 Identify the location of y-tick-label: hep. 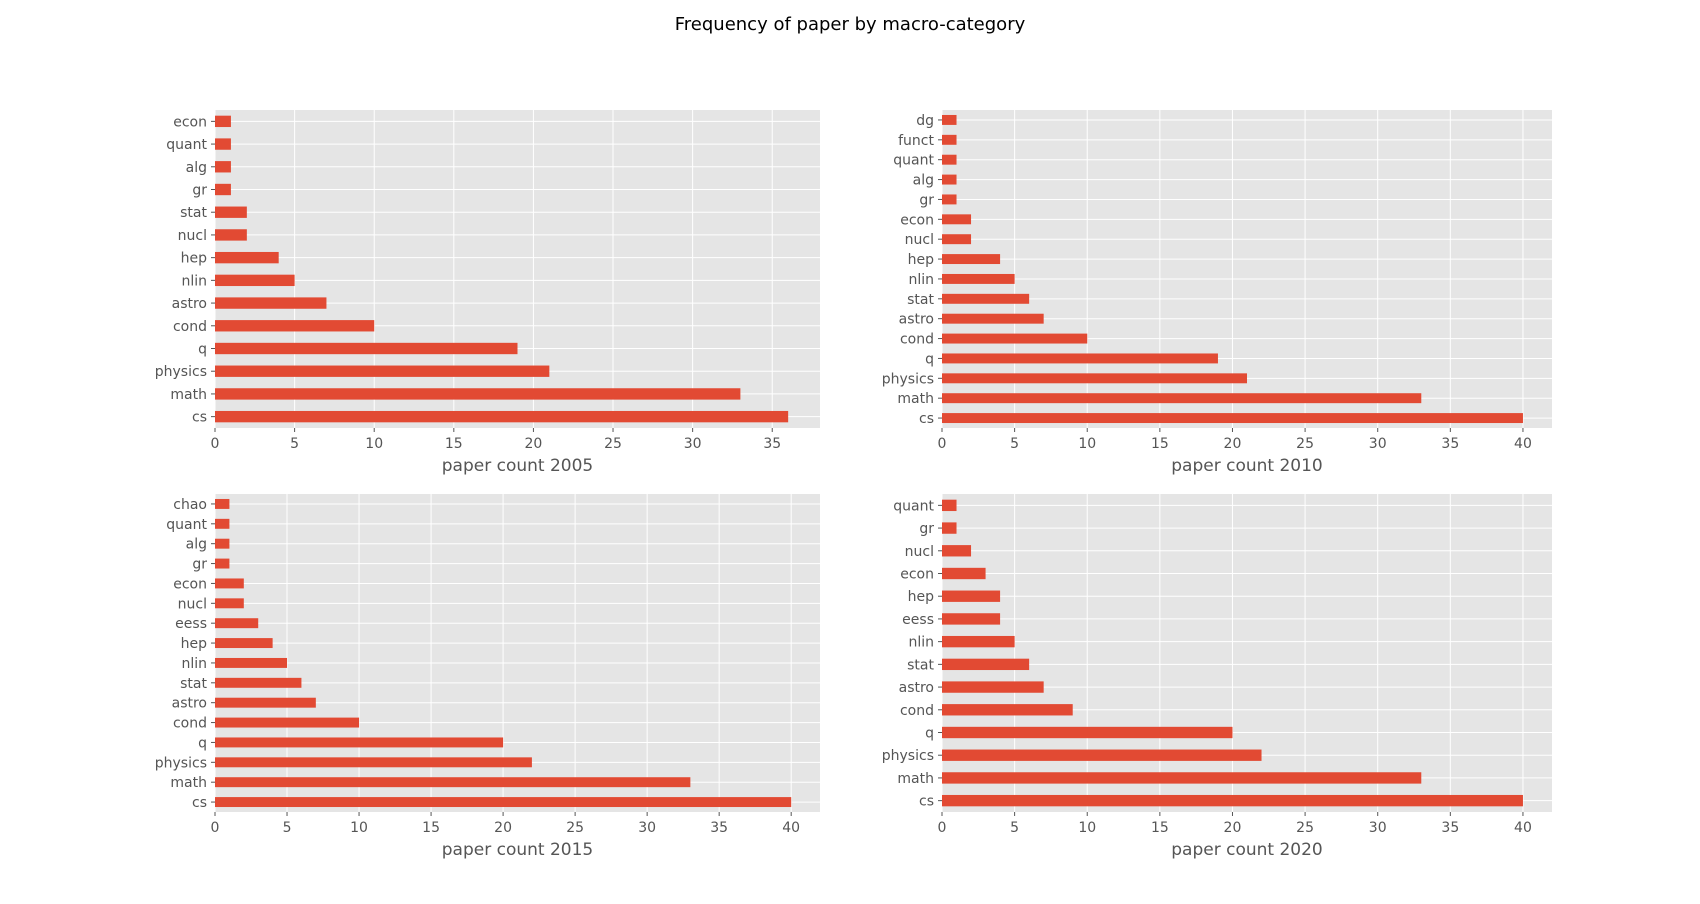
(194, 644).